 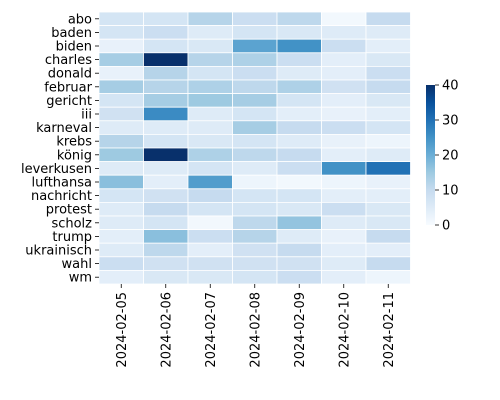 What do you see at coordinates (344, 330) in the screenshot?
I see `column-label: 2024-02-10` at bounding box center [344, 330].